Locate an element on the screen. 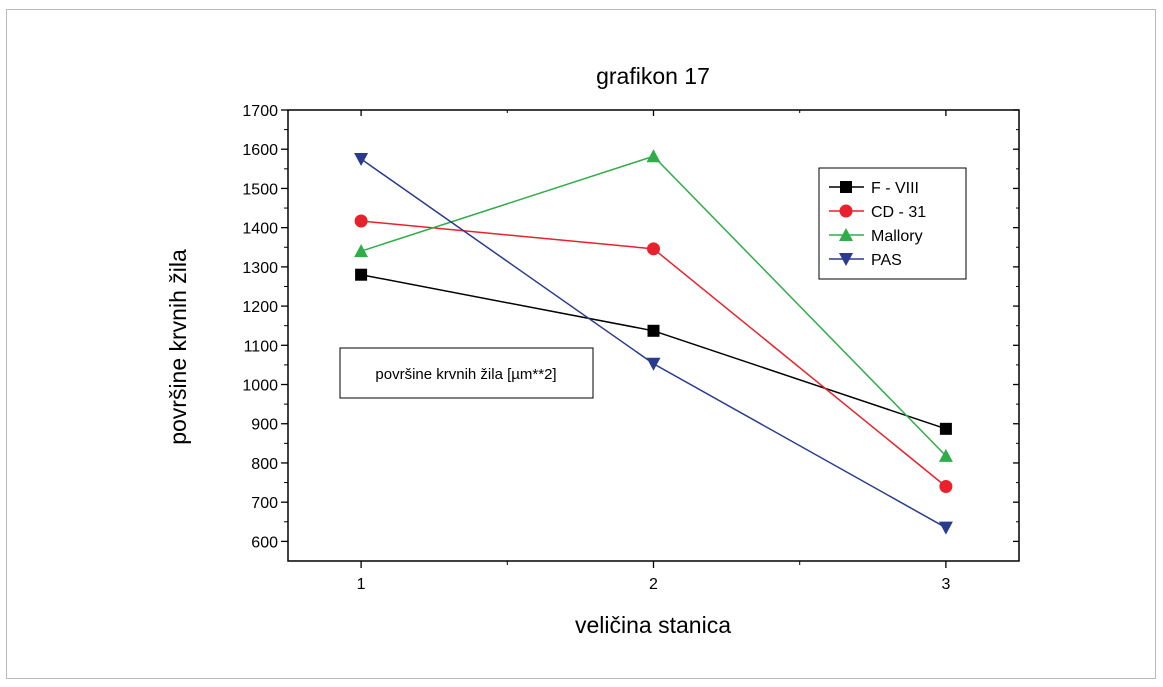  legend-item: Mallory is located at coordinates (876, 236).